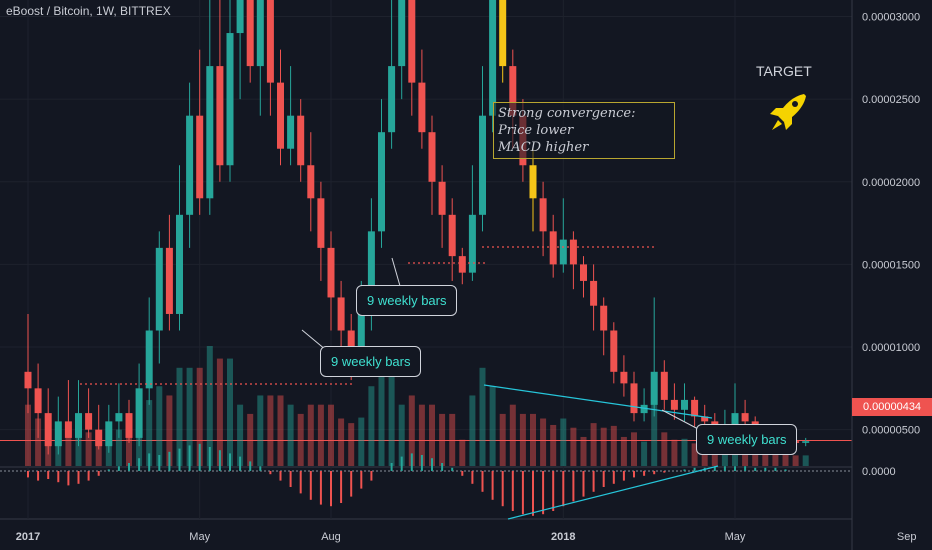 The width and height of the screenshot is (932, 550). Describe the element at coordinates (407, 479) in the screenshot. I see `macd-histogram` at that location.